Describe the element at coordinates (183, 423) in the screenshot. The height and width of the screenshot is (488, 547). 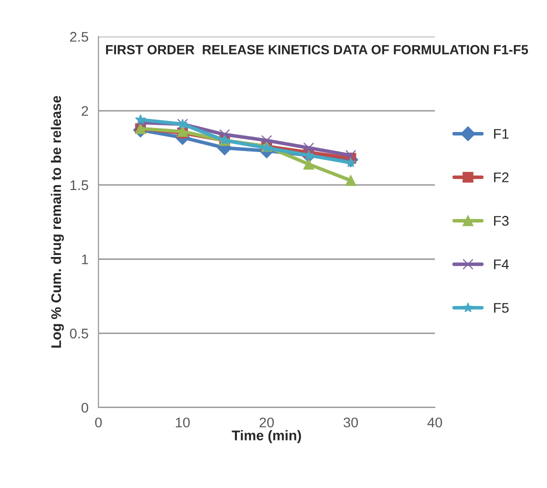
I see `x-tick-label: 10` at that location.